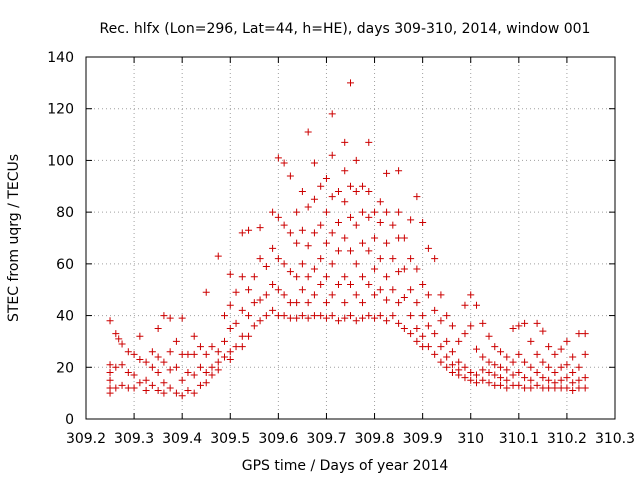  Describe the element at coordinates (278, 439) in the screenshot. I see `x-tick-label: 309.6` at that location.